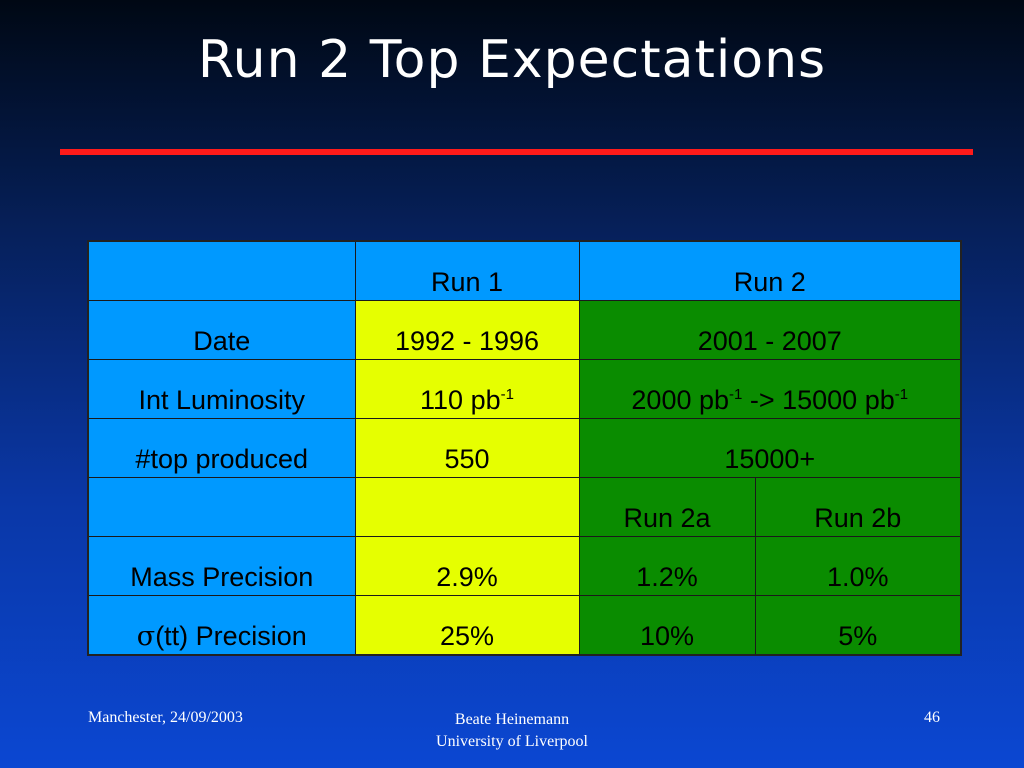  I want to click on run2a-xsec-precision: 10%, so click(667, 625).